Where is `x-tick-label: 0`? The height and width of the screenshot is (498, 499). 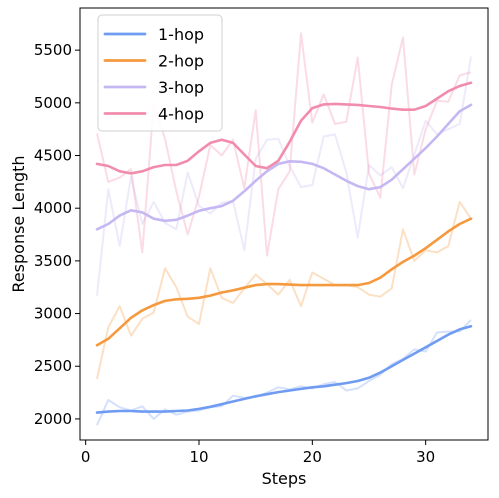
x-tick-label: 0 is located at coordinates (86, 457).